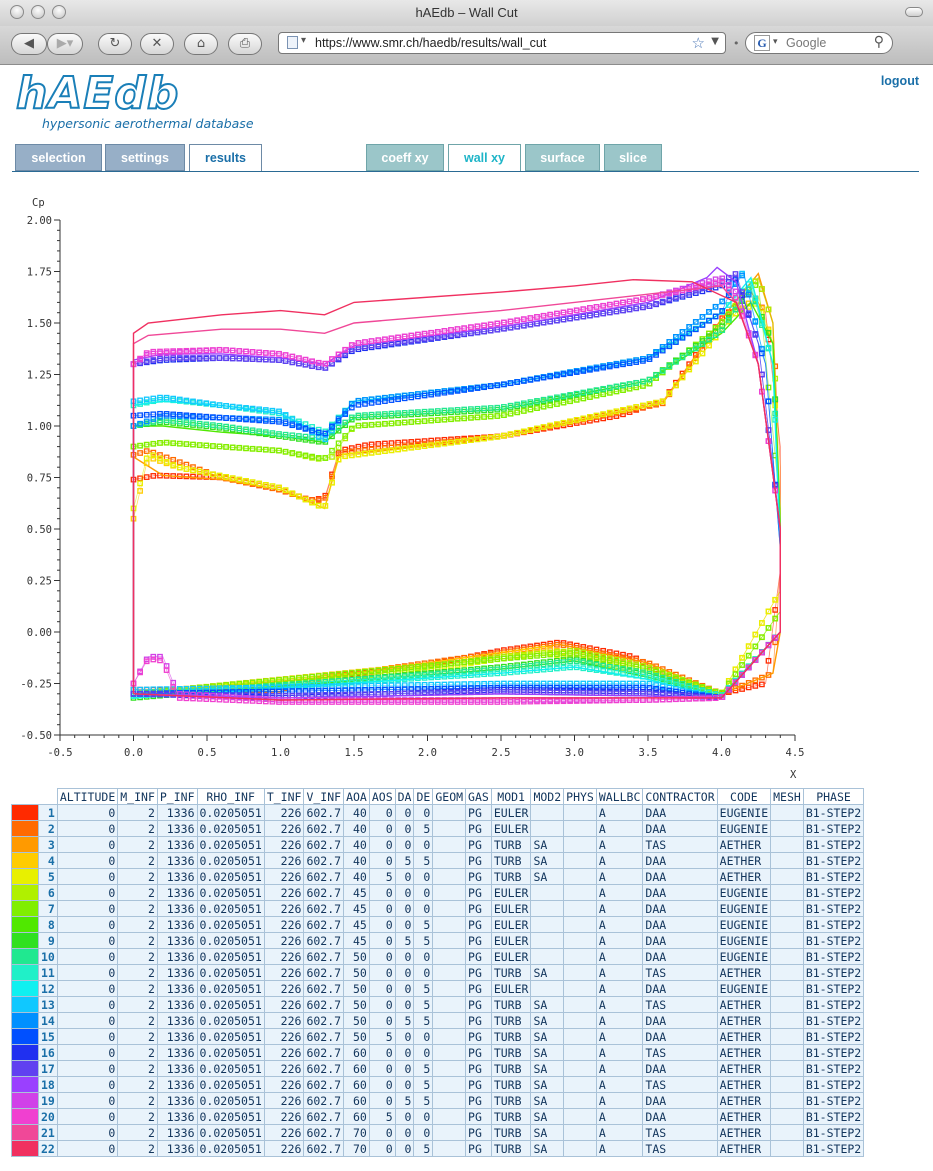  I want to click on zoom-window-button, so click(59, 12).